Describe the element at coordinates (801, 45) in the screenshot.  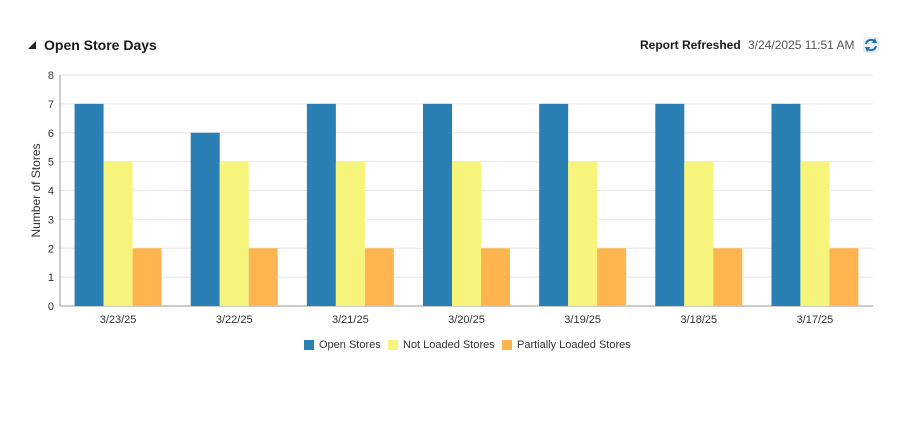
I see `report-refreshed-time: 3/24/2025 11:51 AM` at that location.